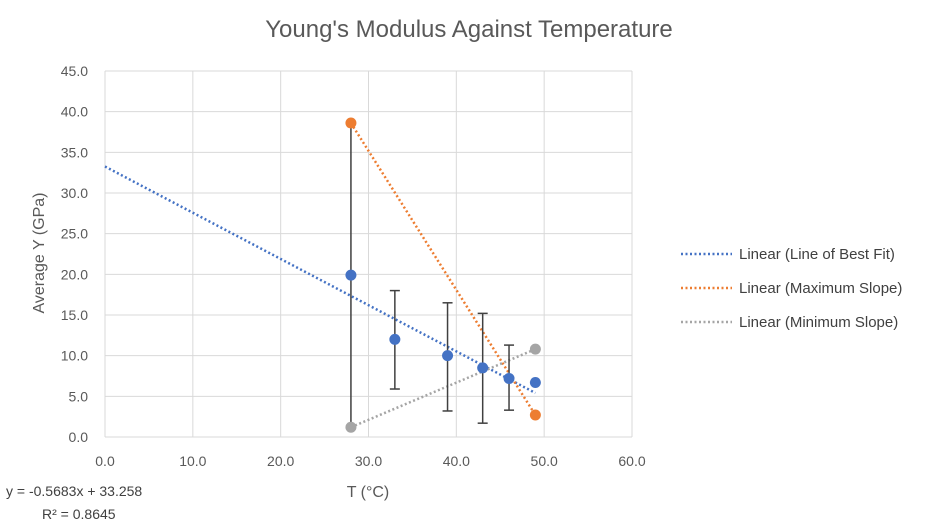 The height and width of the screenshot is (521, 941). I want to click on x-tick-label: 20.0, so click(280, 461).